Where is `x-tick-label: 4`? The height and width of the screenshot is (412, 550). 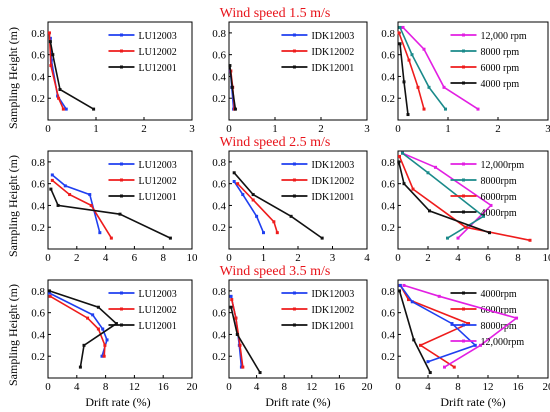
x-tick-label: 4 is located at coordinates (257, 387).